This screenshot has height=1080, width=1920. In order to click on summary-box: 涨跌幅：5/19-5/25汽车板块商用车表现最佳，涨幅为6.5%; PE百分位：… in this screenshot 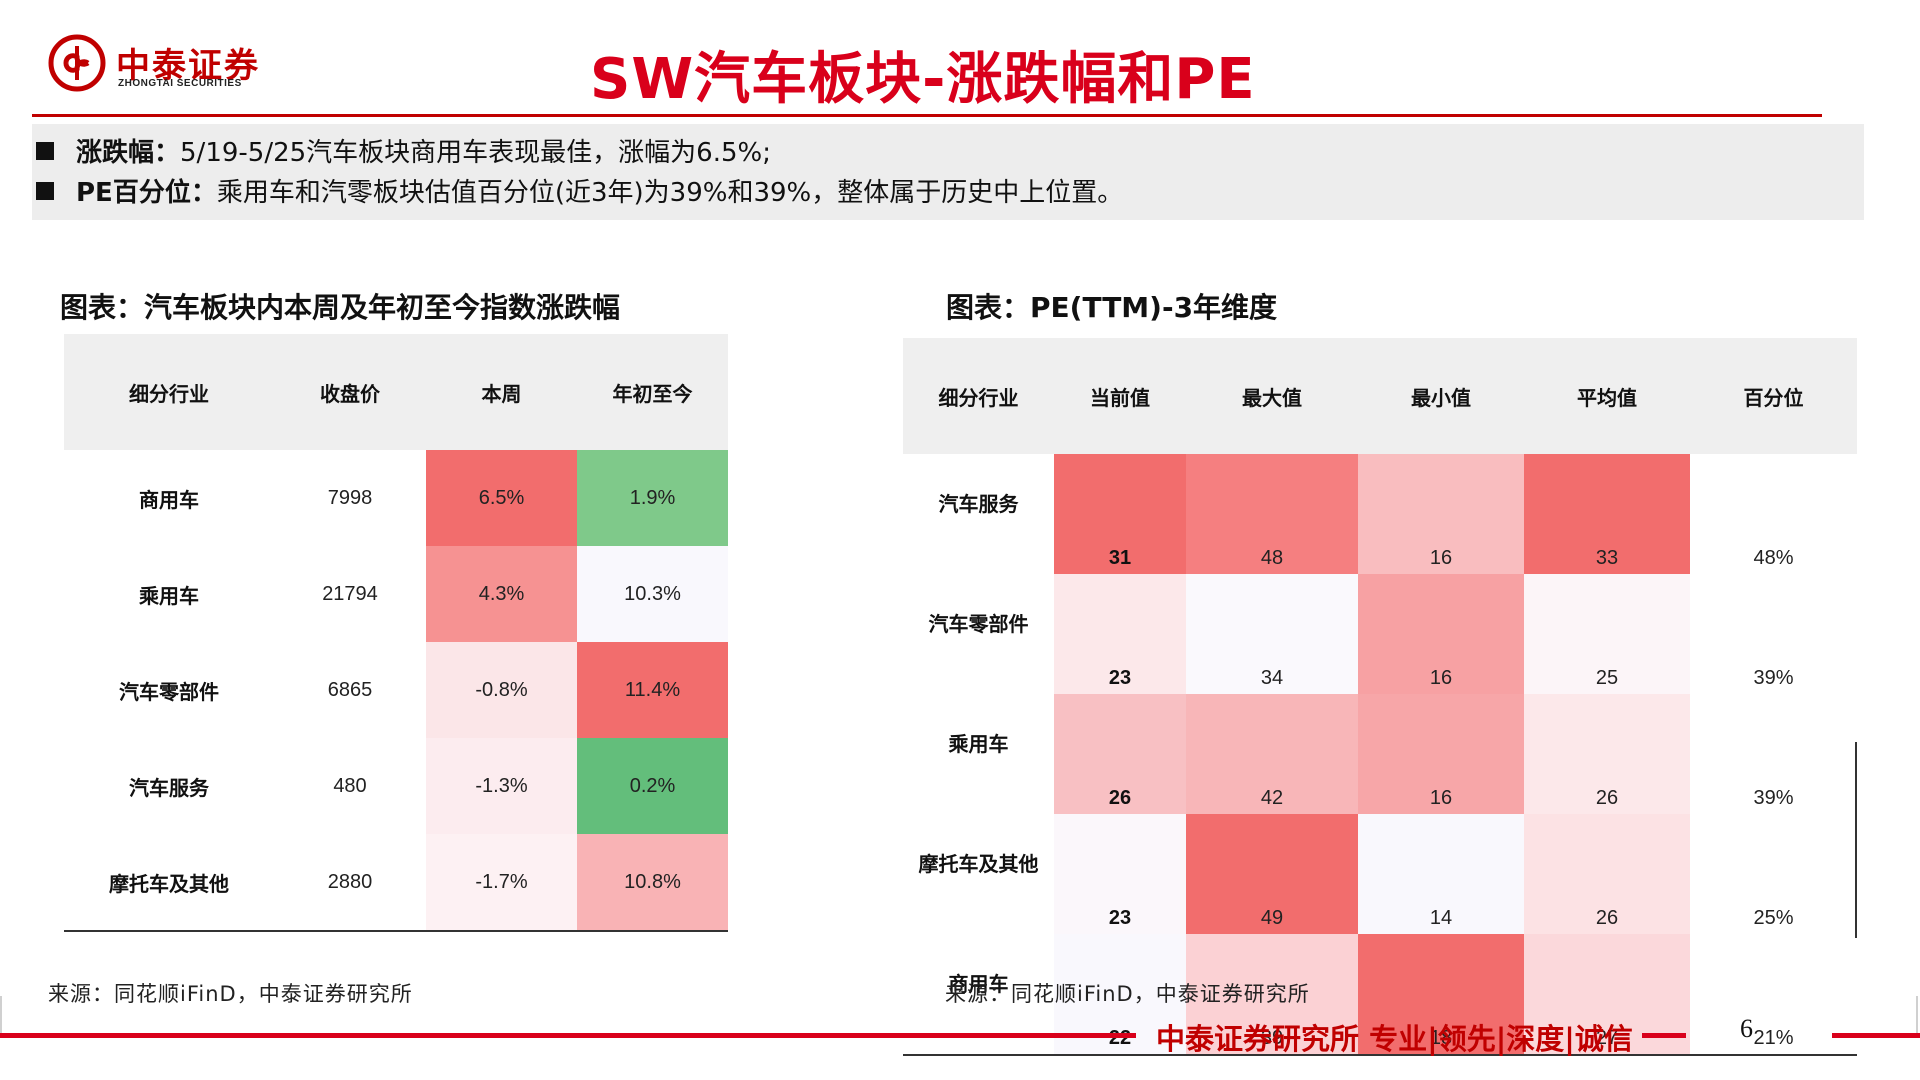, I will do `click(948, 172)`.